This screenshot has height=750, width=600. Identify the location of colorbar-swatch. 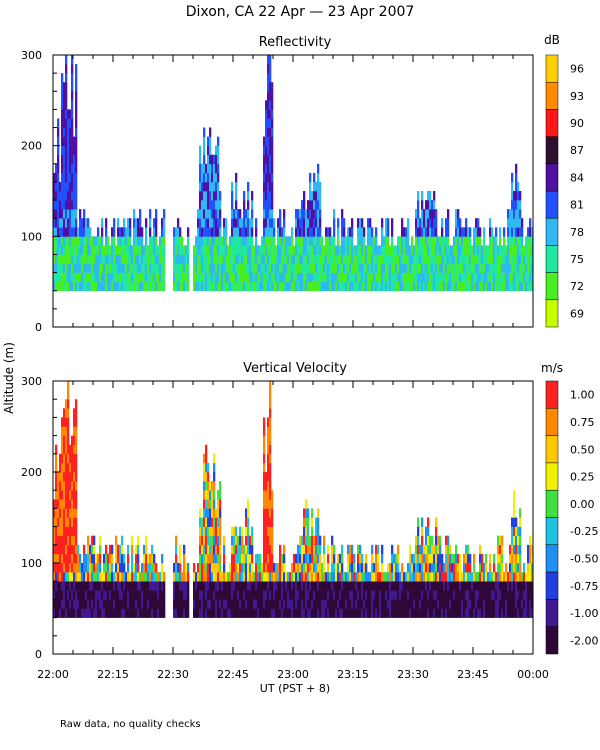
(552, 259).